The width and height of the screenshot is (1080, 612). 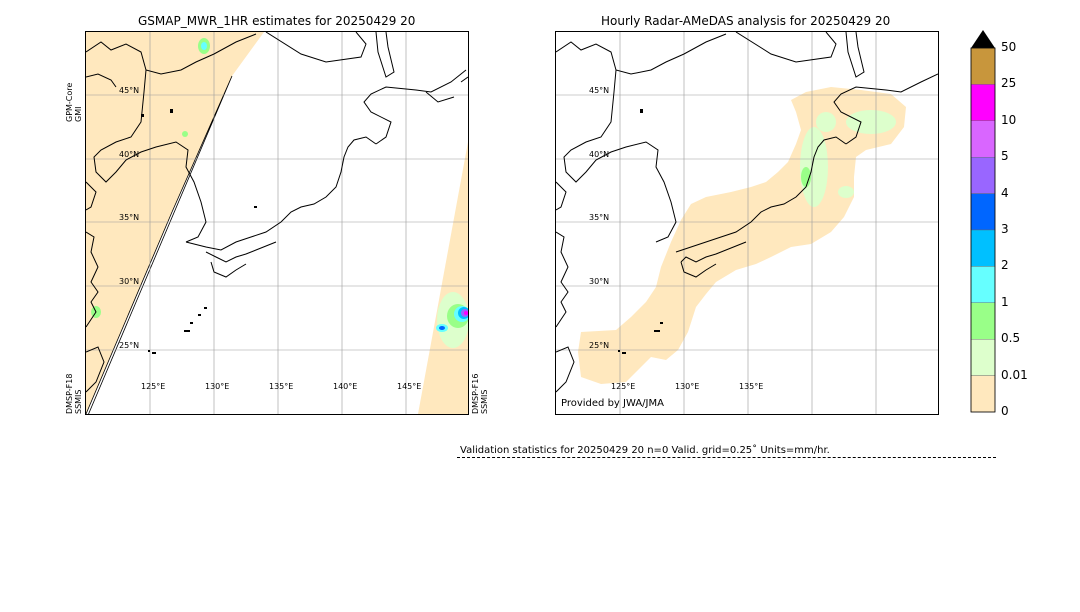 I want to click on left-lon-label: 145°E, so click(x=409, y=386).